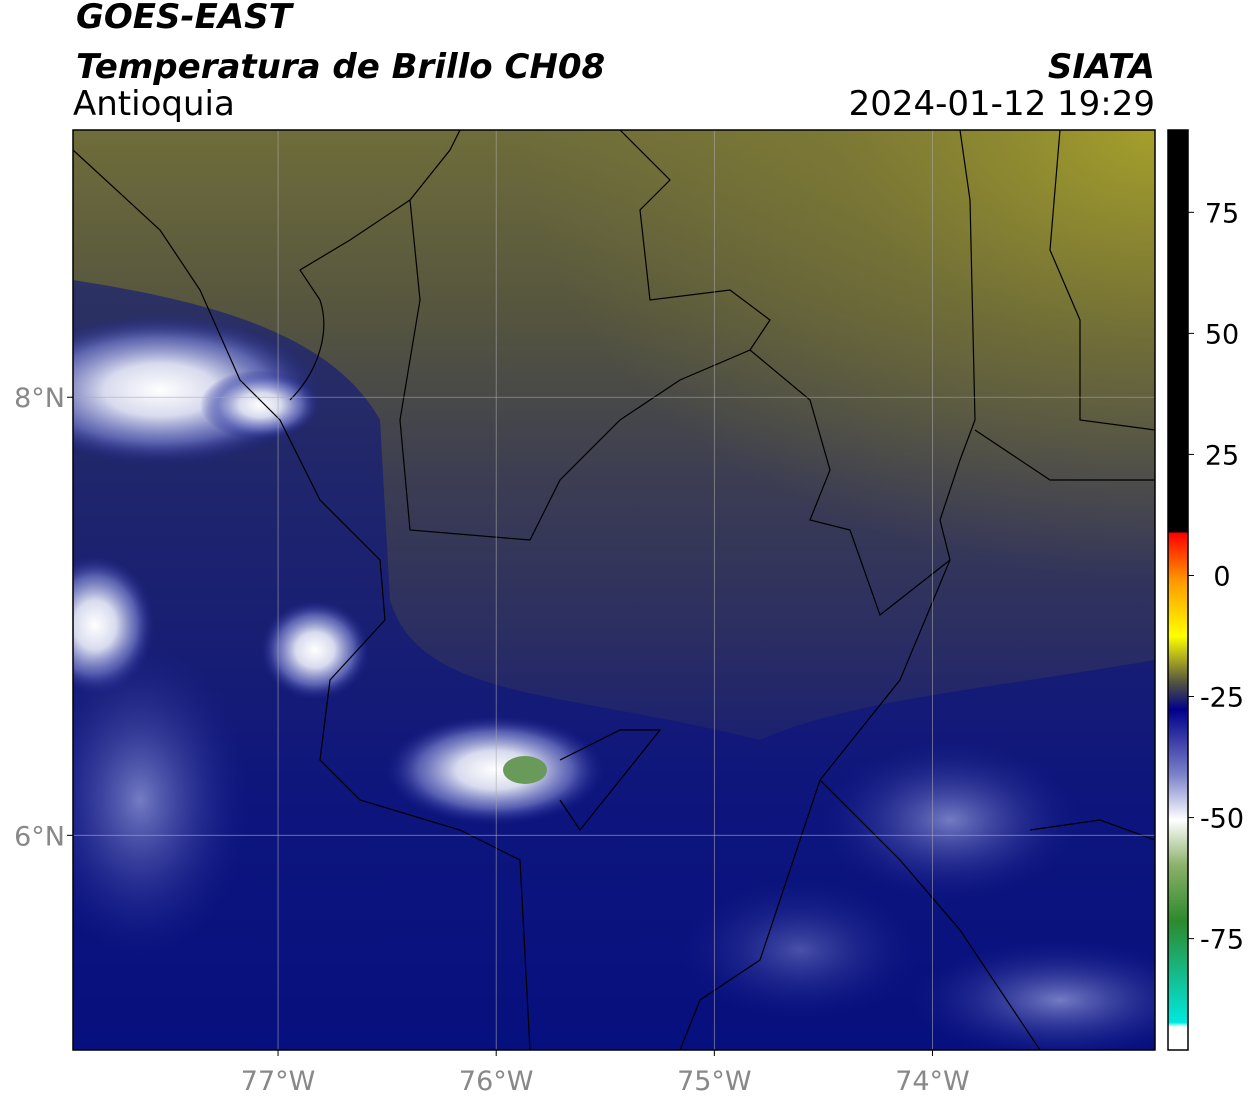 This screenshot has width=1252, height=1099. Describe the element at coordinates (39, 398) in the screenshot. I see `y-tick-label: 8°N` at that location.